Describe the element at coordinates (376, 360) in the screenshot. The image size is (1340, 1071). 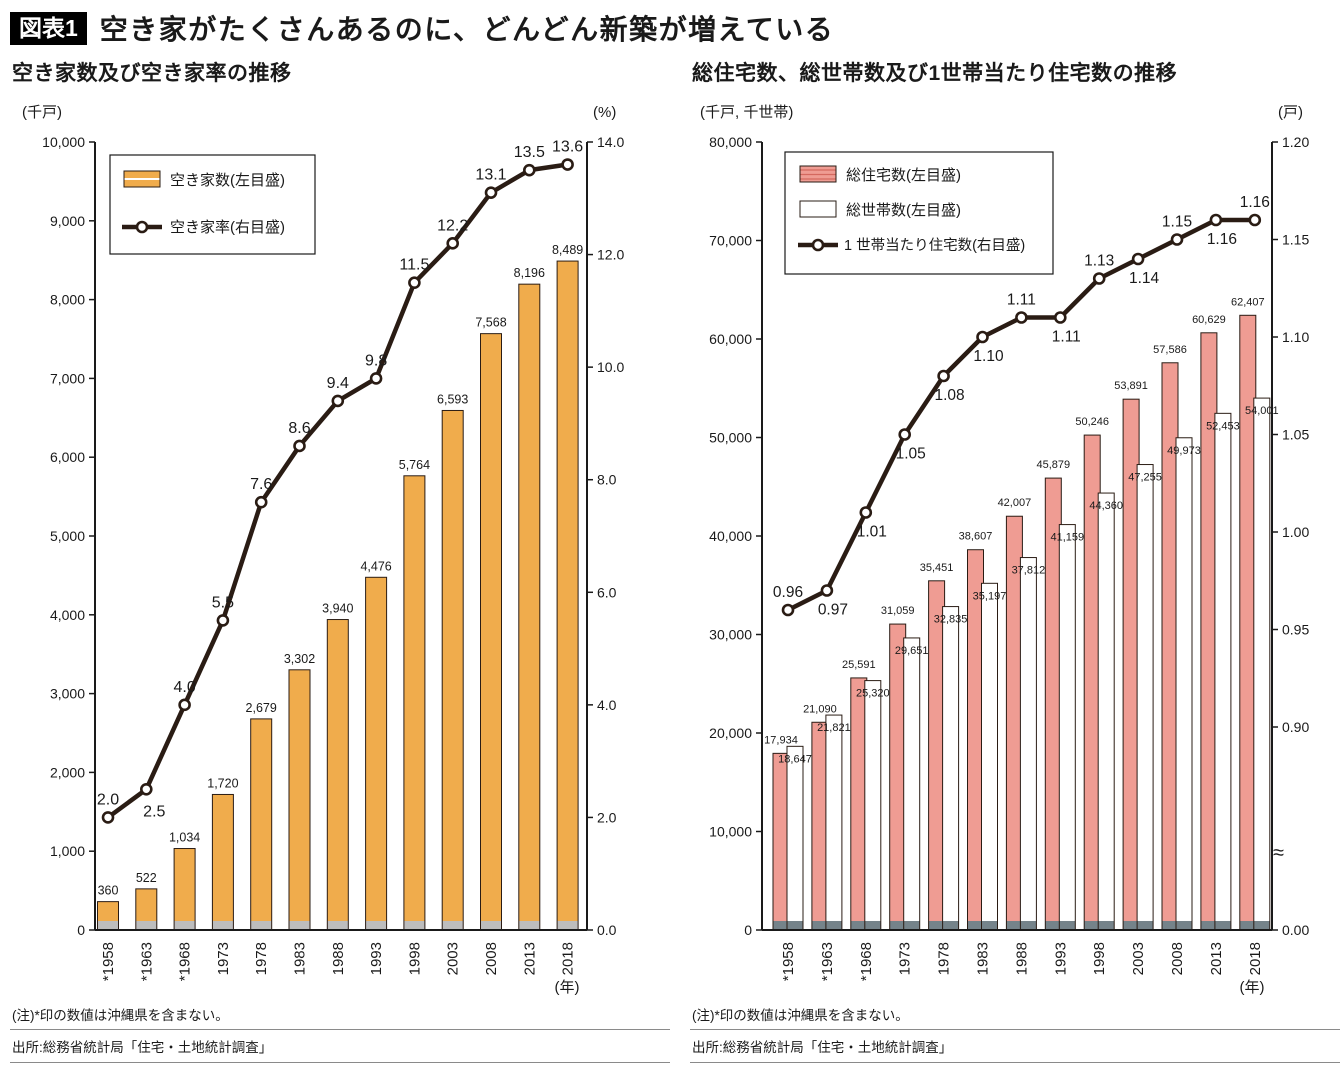
I see `rate-value-label: 9.8` at that location.